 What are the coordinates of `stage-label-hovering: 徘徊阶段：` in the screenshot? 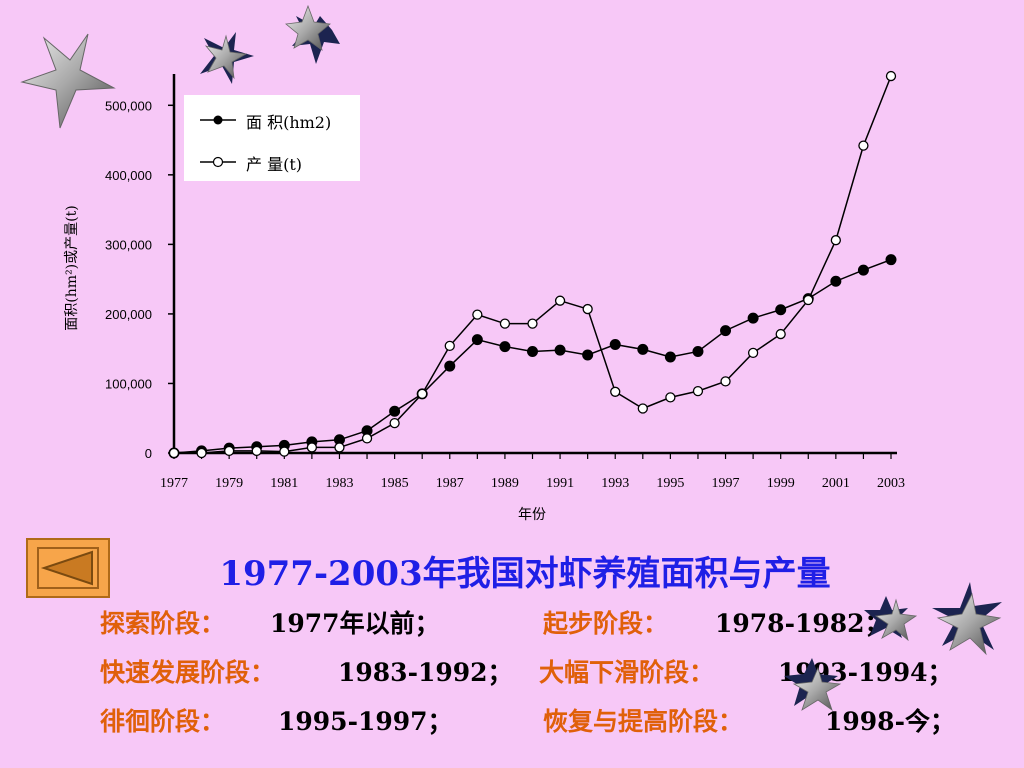 It's located at (163, 721).